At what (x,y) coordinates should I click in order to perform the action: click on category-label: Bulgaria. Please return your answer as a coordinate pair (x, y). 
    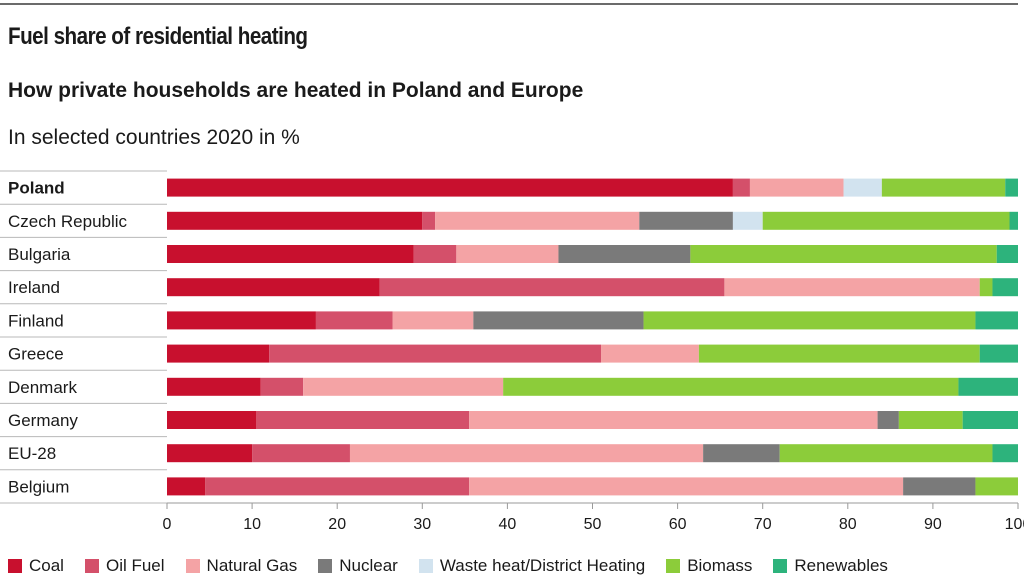
    Looking at the image, I should click on (39, 254).